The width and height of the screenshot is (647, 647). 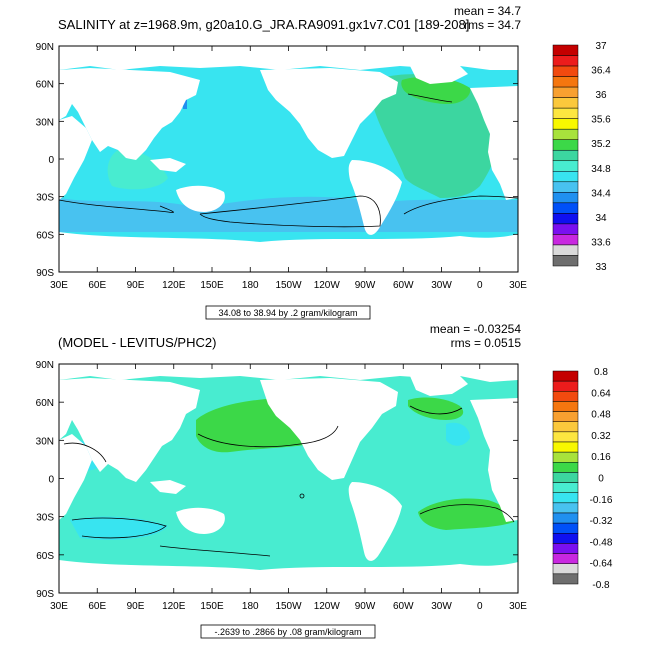 I want to click on panel1-y-tick-label: 90N, so click(x=45, y=47).